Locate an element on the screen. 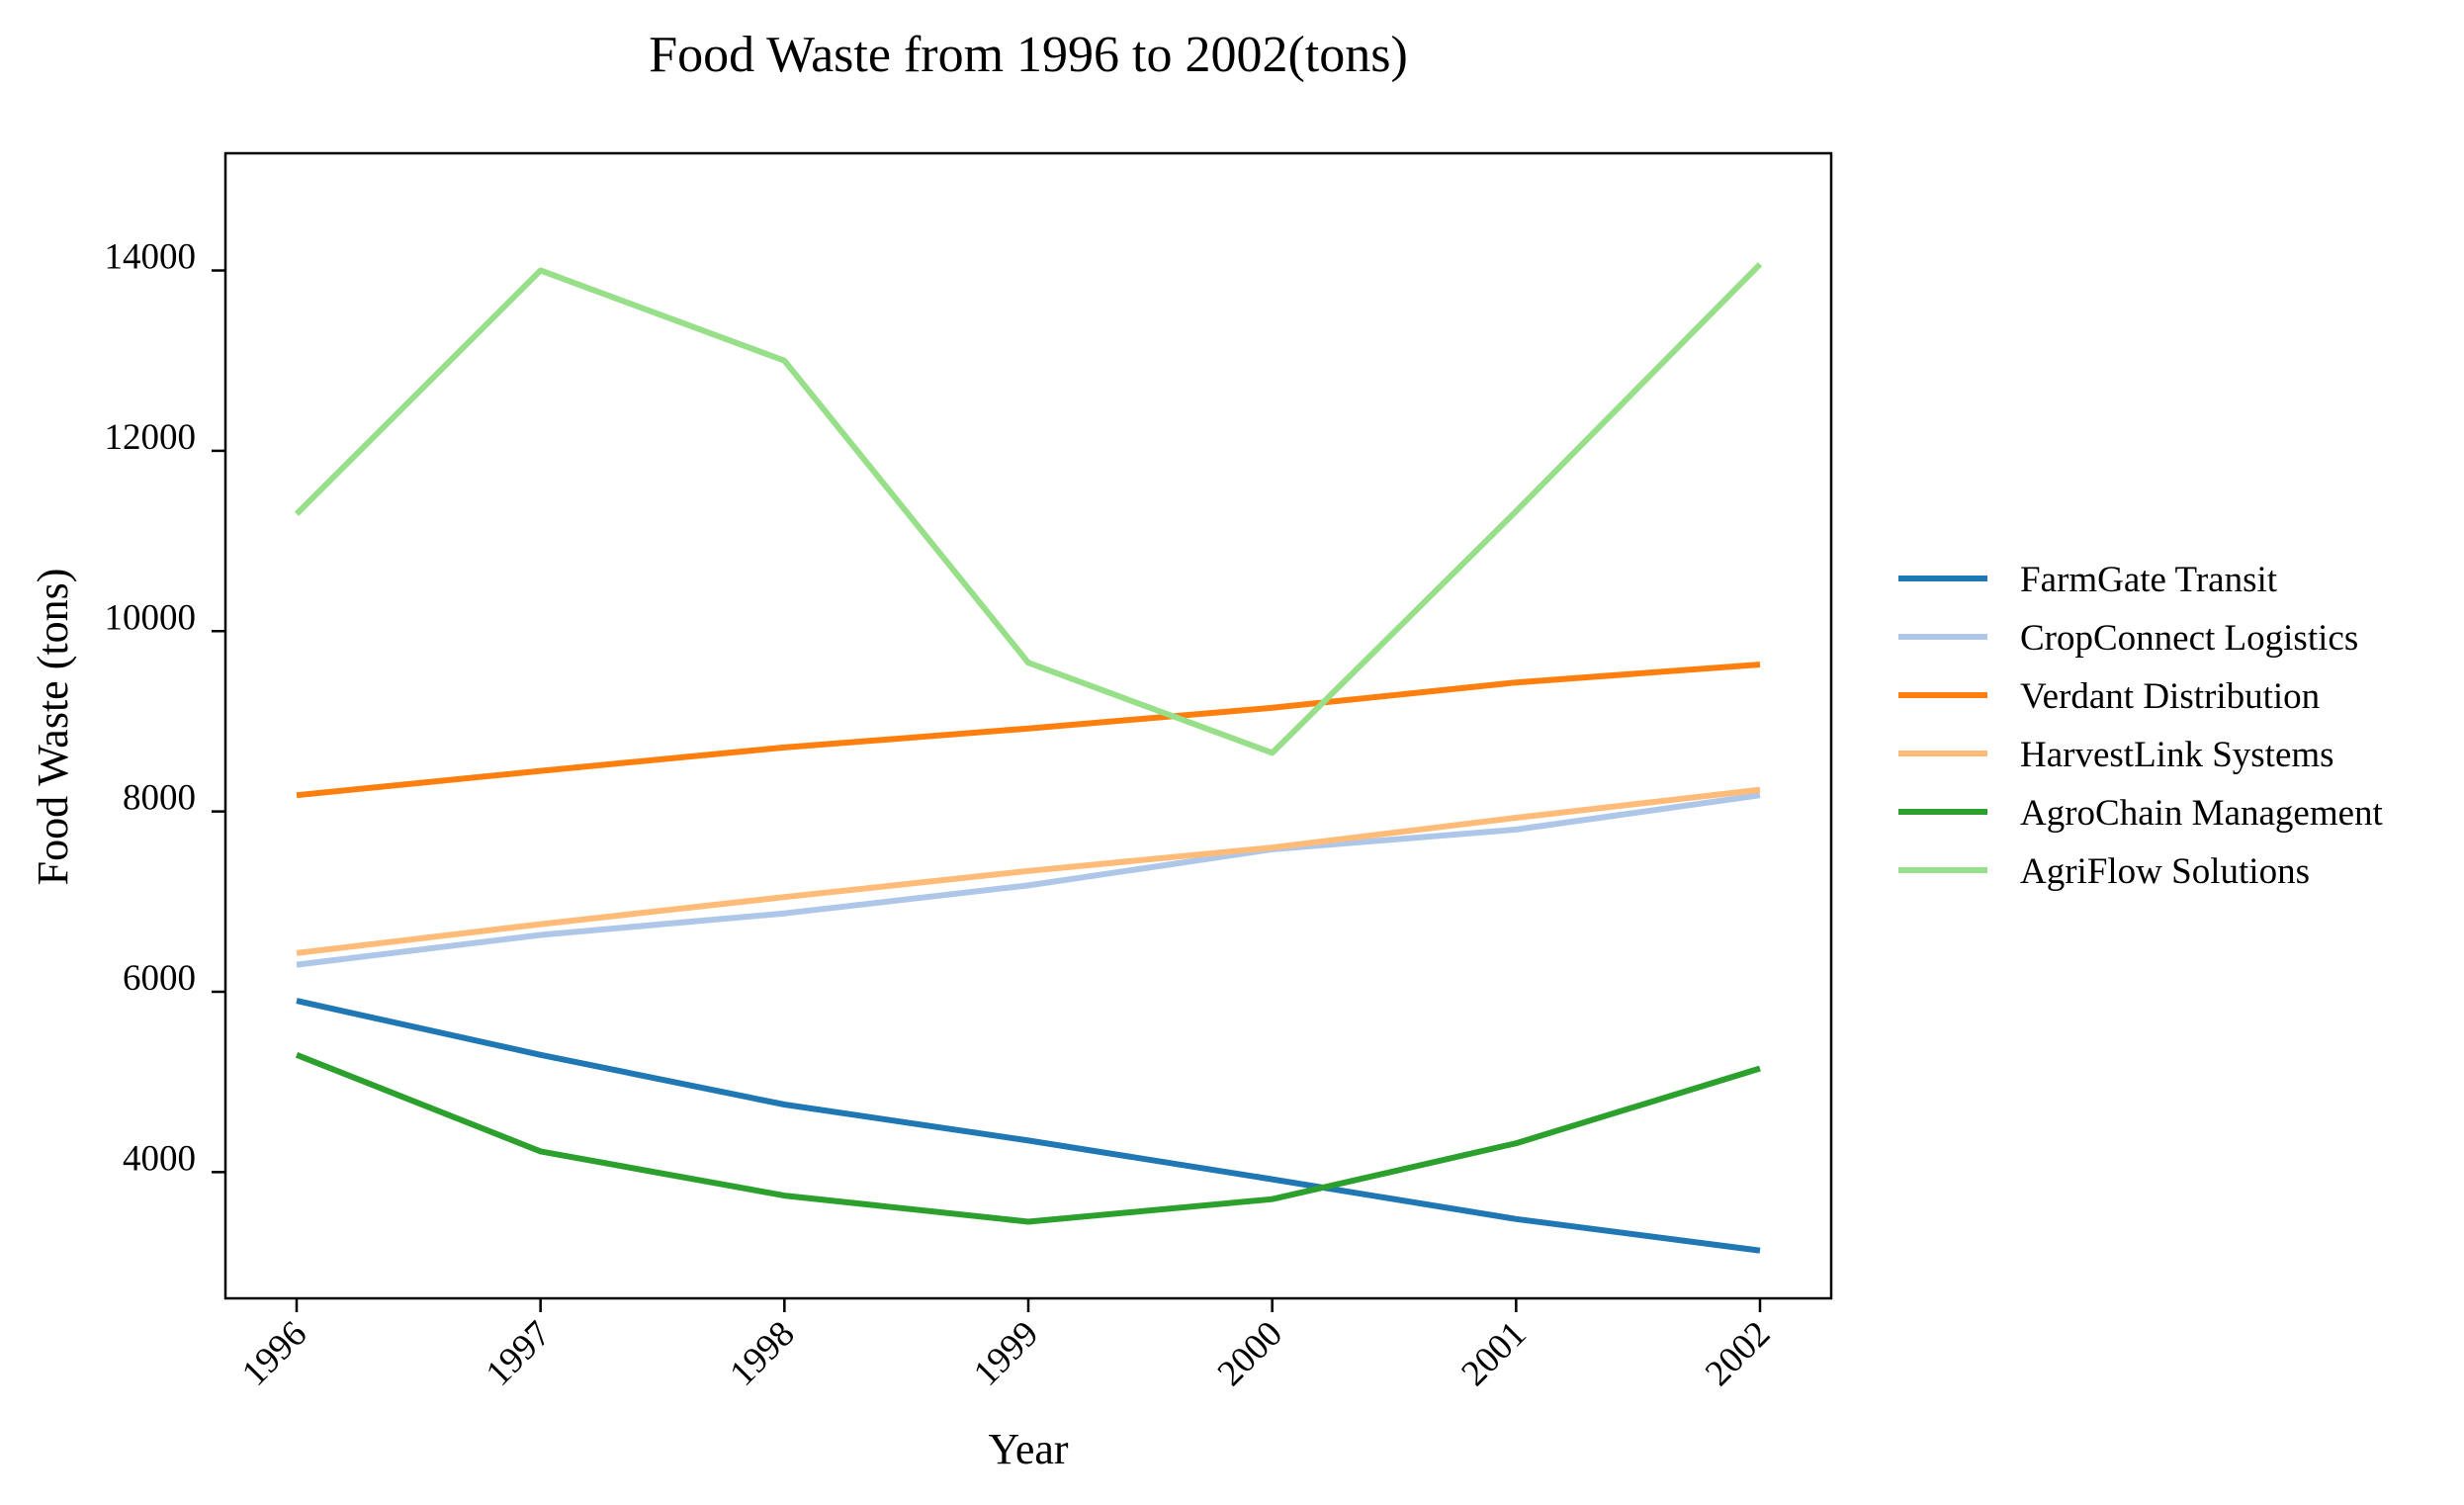  x-axis-label: Year is located at coordinates (1028, 1449).